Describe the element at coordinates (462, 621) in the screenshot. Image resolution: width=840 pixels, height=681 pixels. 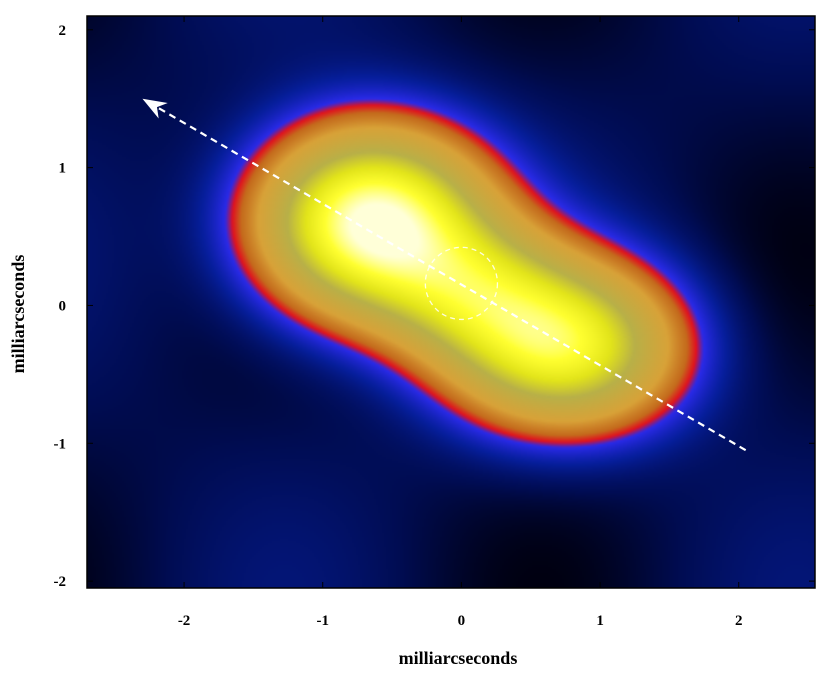
I see `x-tick-label: 0` at that location.